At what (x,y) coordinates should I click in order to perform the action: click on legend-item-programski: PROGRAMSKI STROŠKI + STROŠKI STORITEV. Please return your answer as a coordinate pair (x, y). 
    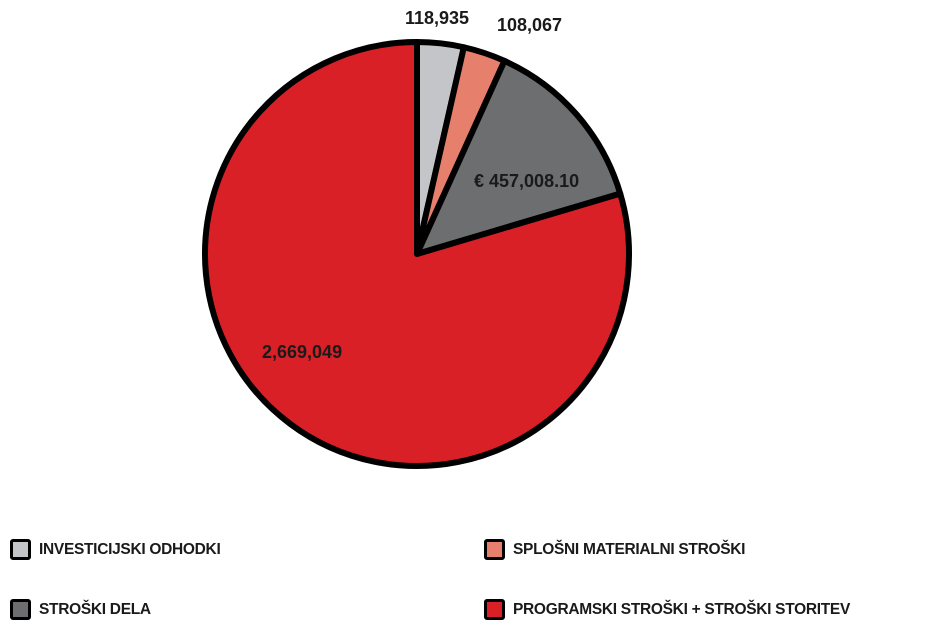
    Looking at the image, I should click on (667, 609).